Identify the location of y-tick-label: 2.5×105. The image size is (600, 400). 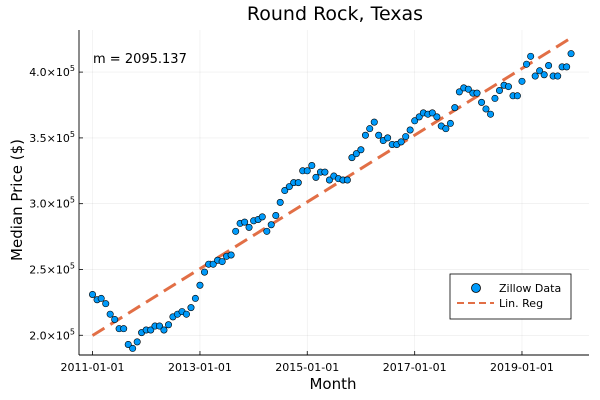
(52, 268).